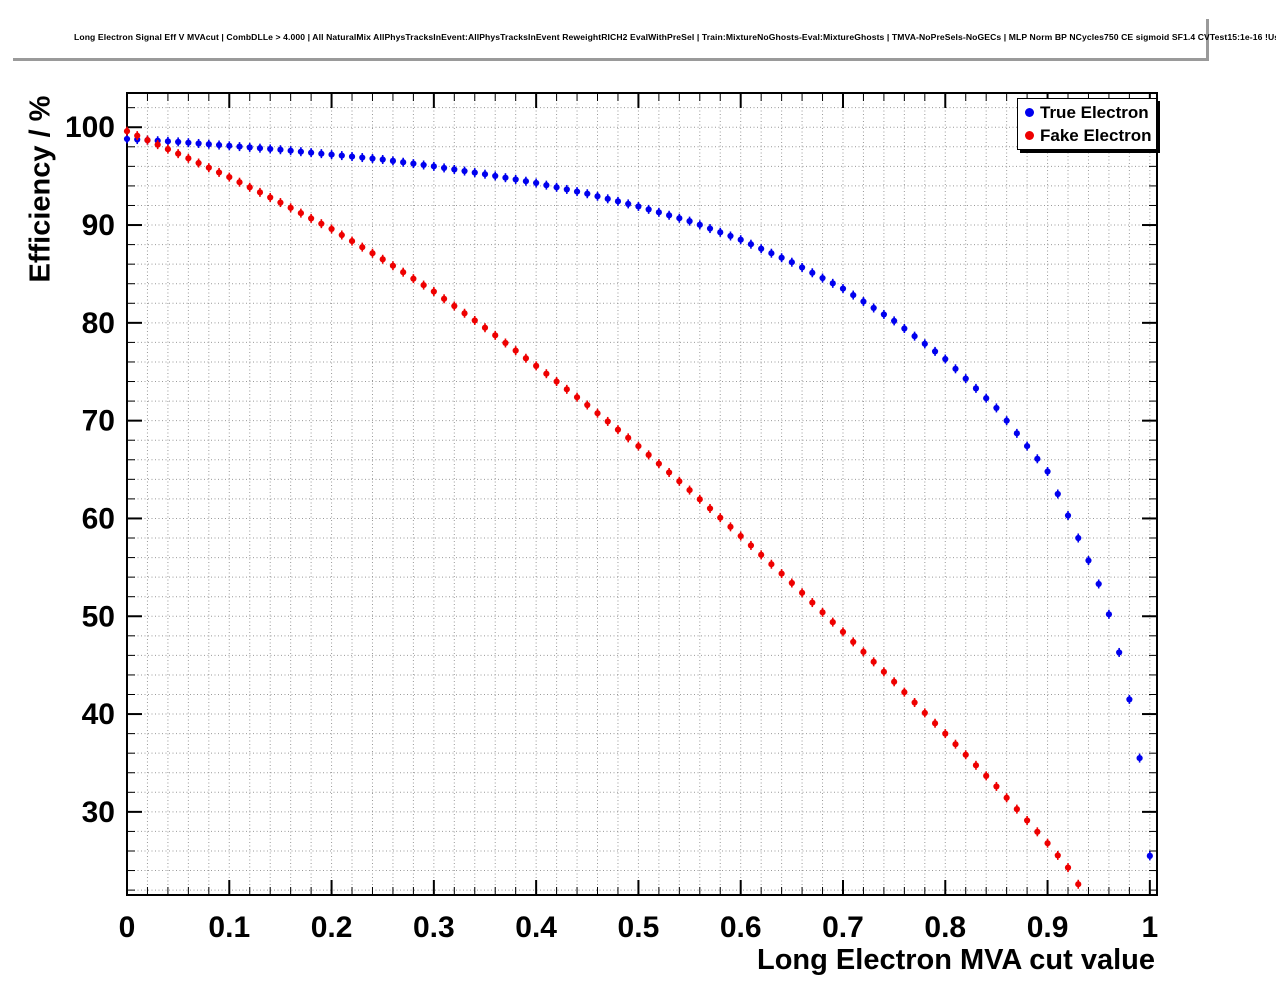  What do you see at coordinates (98, 225) in the screenshot?
I see `svg-text: 90` at bounding box center [98, 225].